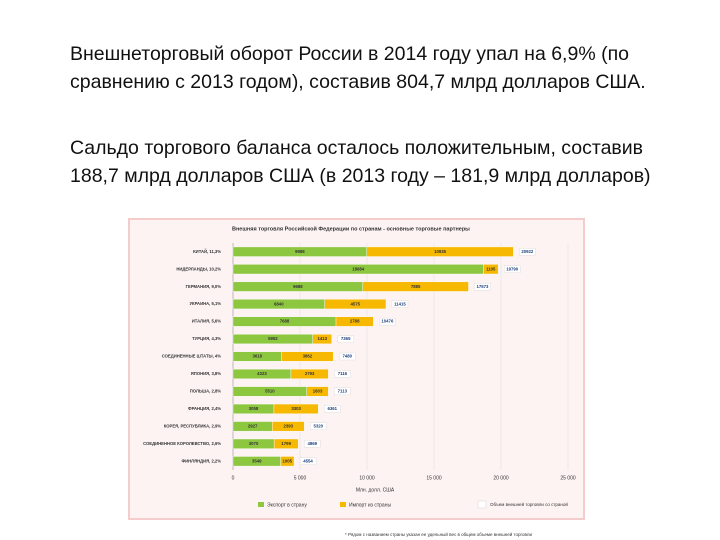 The height and width of the screenshot is (540, 720). I want to click on y-tick-label: ТУРЦИЯ, 4,3%, so click(206, 338).